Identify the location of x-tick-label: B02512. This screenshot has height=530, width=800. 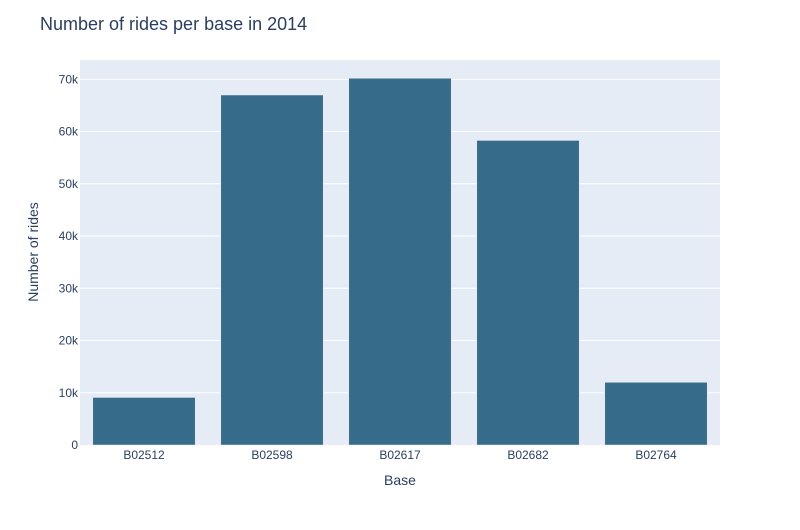
(144, 455).